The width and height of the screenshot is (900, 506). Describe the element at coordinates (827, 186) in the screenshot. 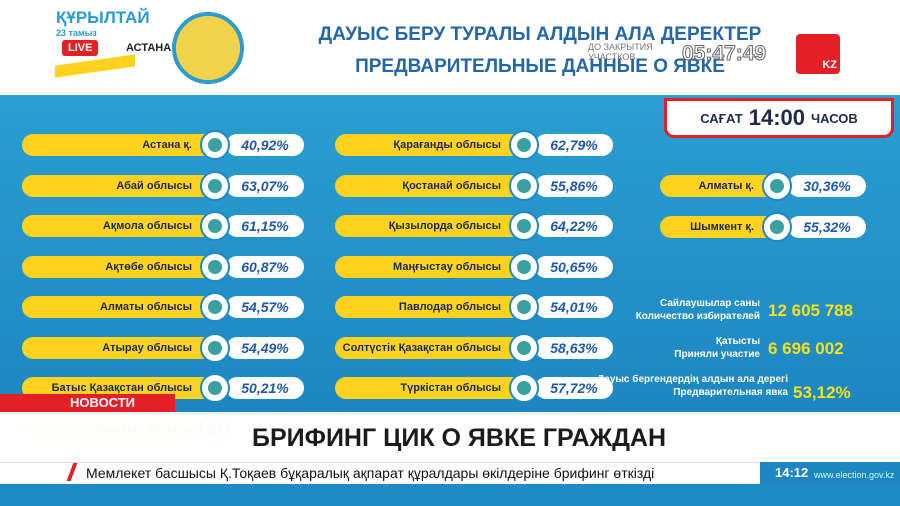

I see `region-value: 30,36%` at that location.